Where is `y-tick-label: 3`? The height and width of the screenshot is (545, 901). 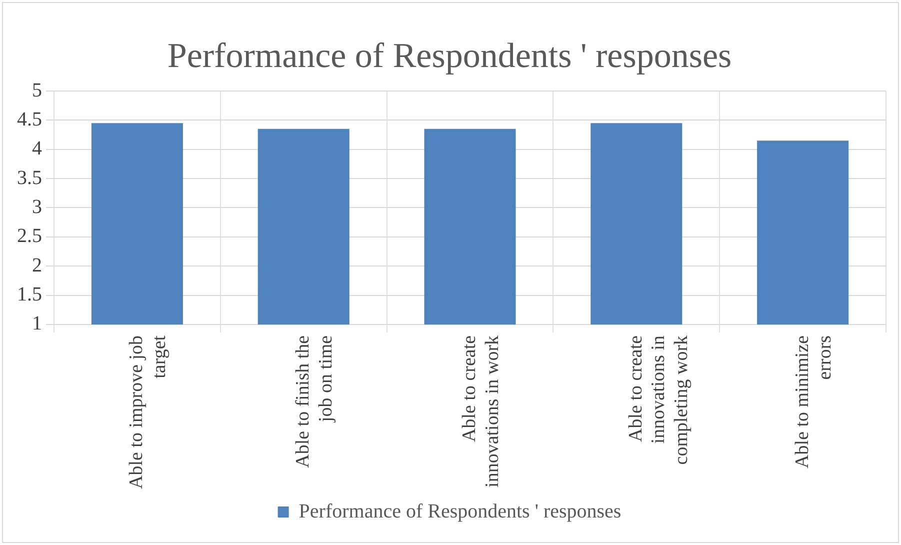
y-tick-label: 3 is located at coordinates (37, 207).